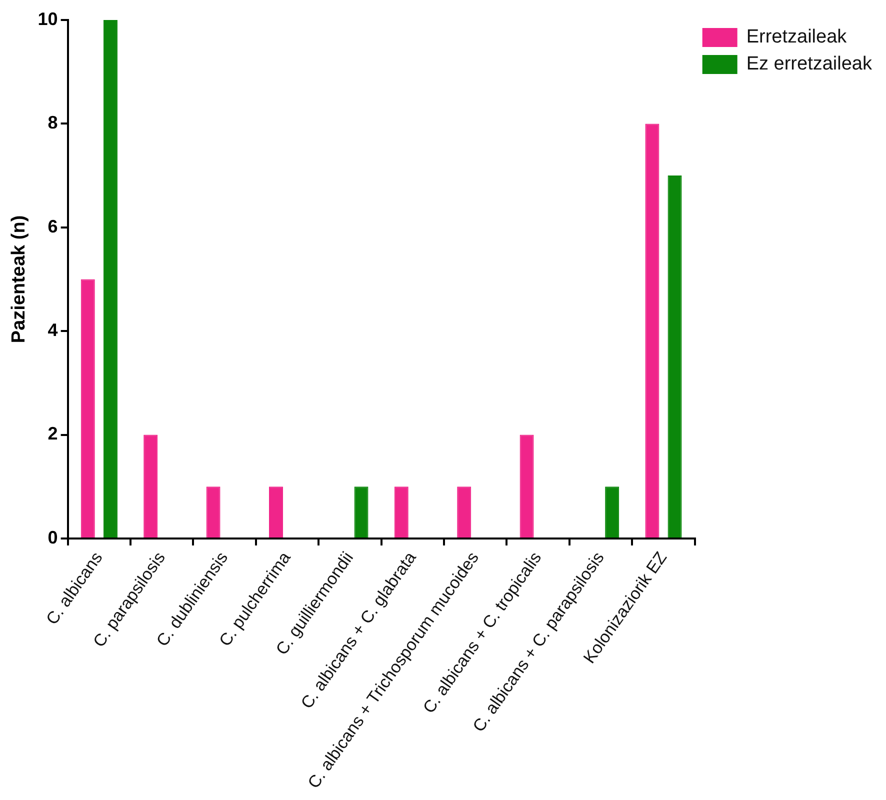 The height and width of the screenshot is (800, 886). What do you see at coordinates (48, 18) in the screenshot?
I see `y-tick-label: 10` at bounding box center [48, 18].